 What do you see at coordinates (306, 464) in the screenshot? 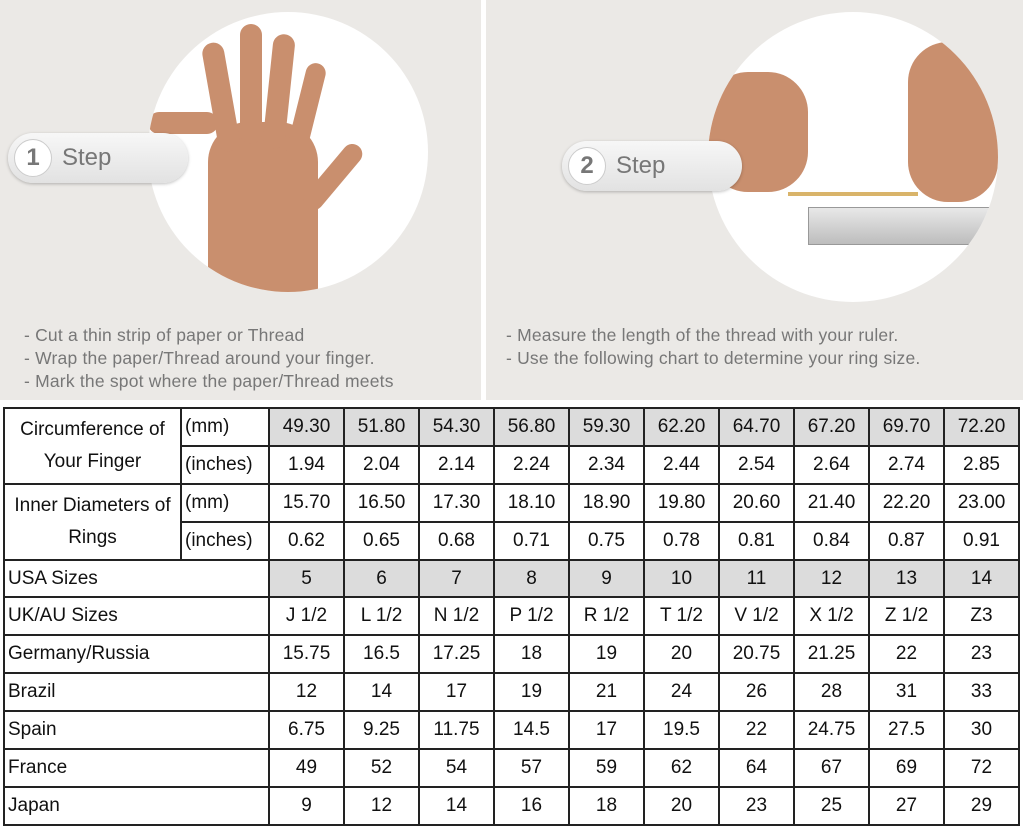
I see `size-cell: 1.94` at bounding box center [306, 464].